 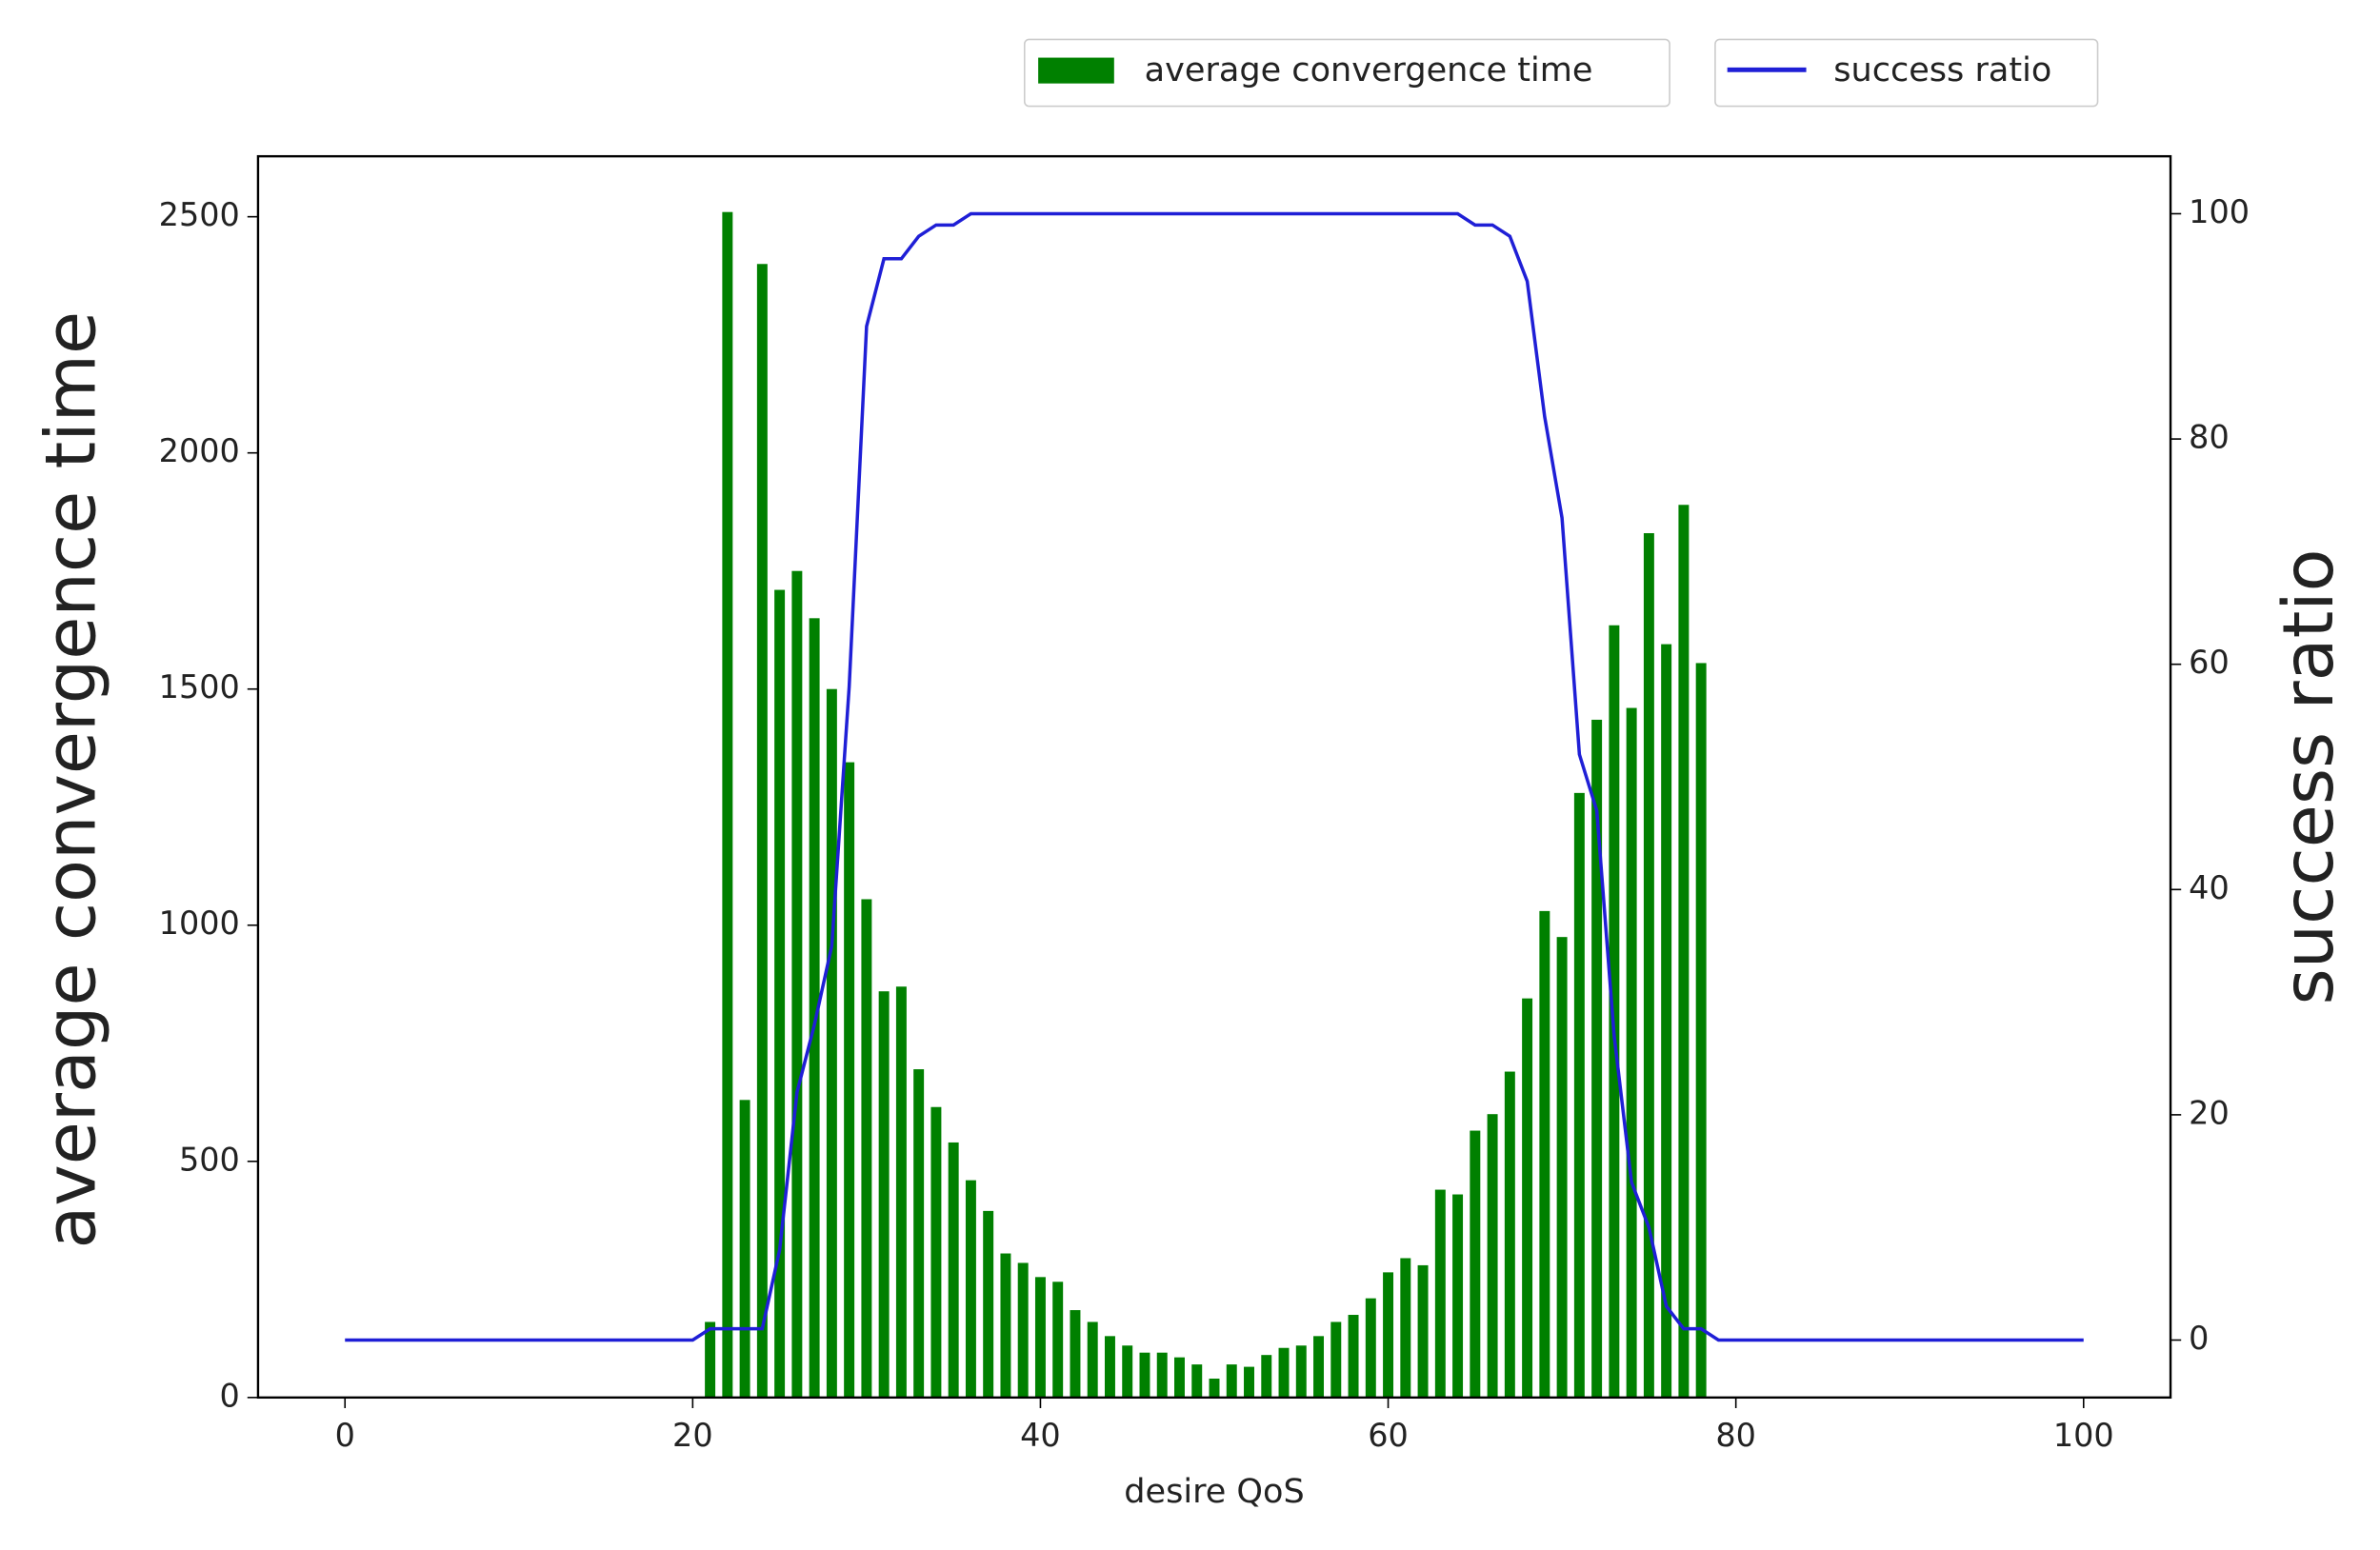 I want to click on y-tick-label: 1000, so click(x=199, y=923).